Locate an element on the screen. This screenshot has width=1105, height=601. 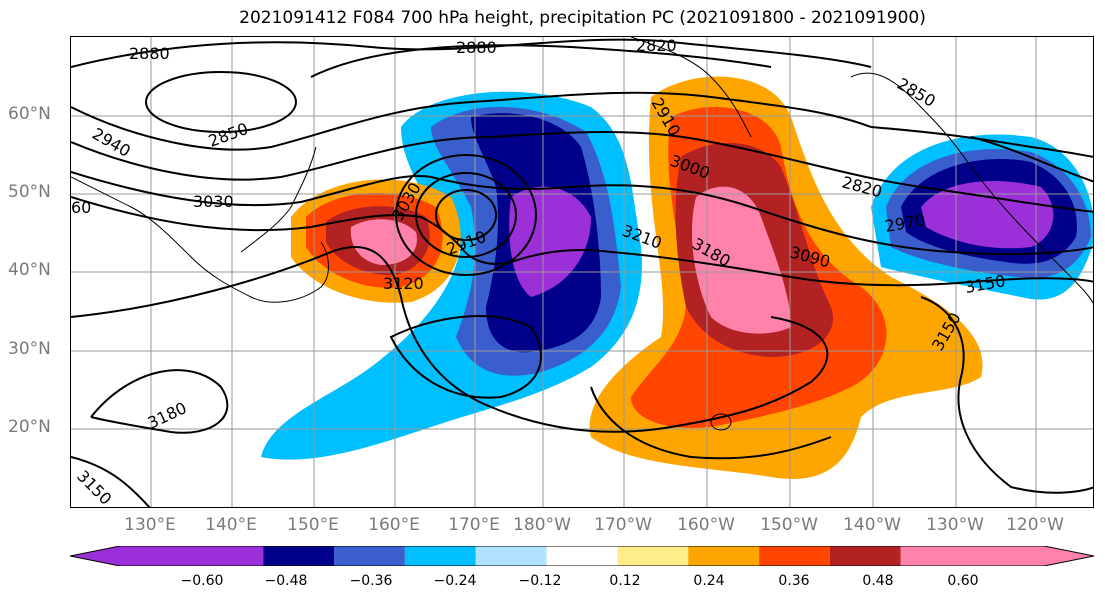
longitude-label: 130°W is located at coordinates (955, 525).